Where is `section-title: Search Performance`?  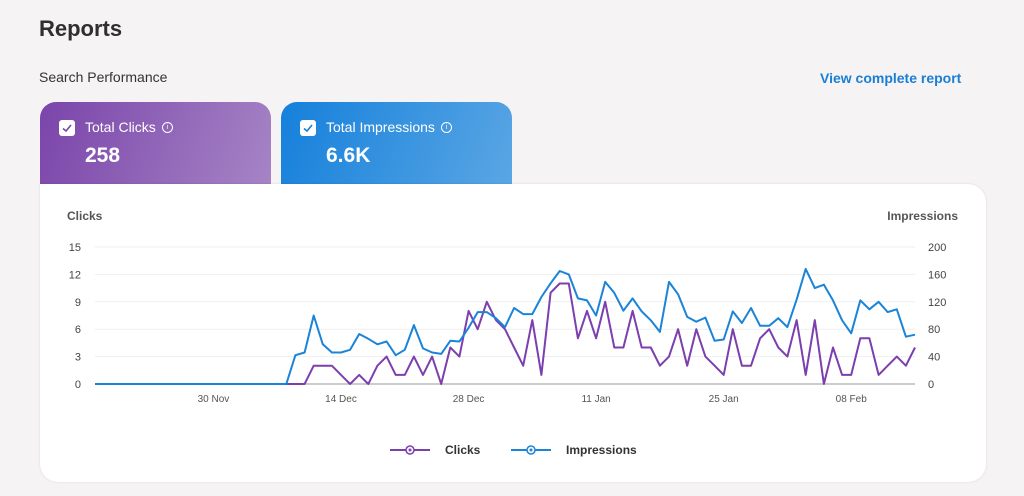 section-title: Search Performance is located at coordinates (103, 77).